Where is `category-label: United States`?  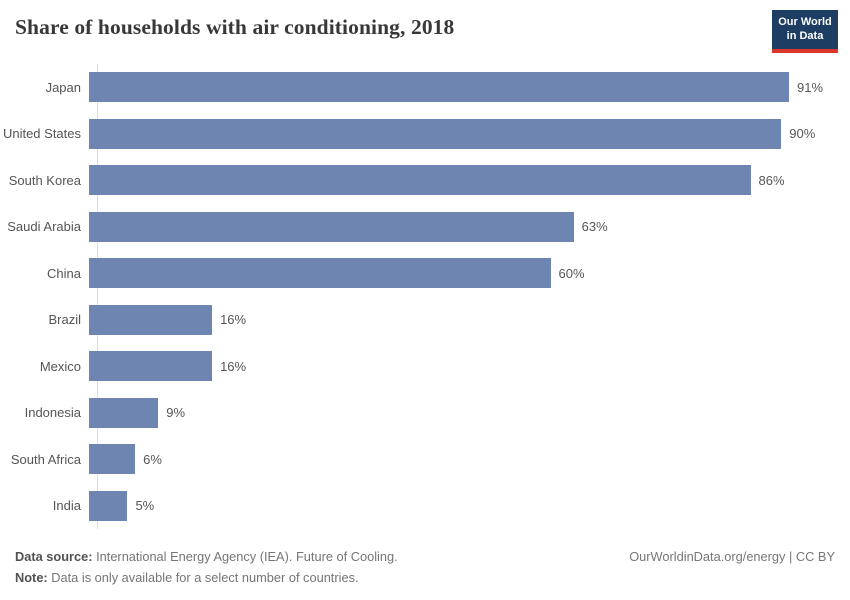 category-label: United States is located at coordinates (41, 134).